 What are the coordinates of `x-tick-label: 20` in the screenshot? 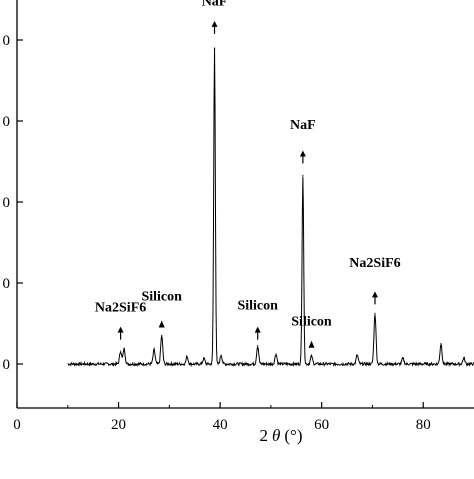 It's located at (118, 425).